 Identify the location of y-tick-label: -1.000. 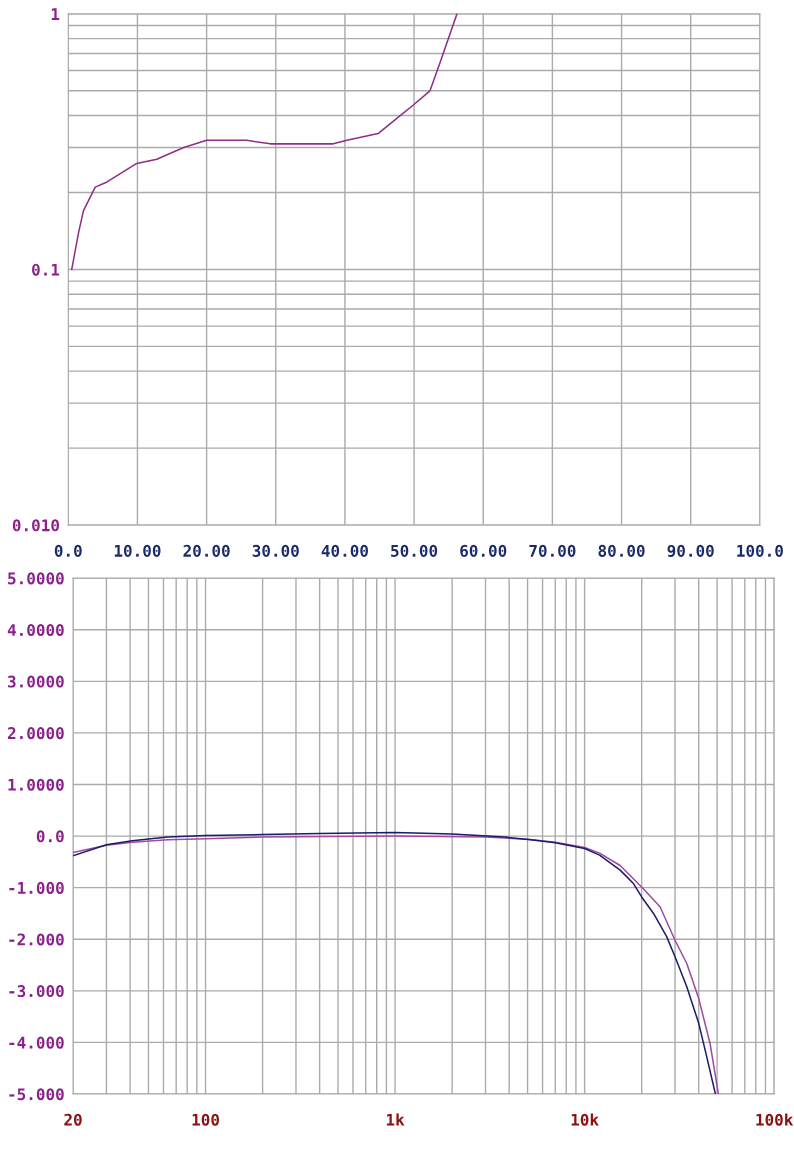
(36, 887).